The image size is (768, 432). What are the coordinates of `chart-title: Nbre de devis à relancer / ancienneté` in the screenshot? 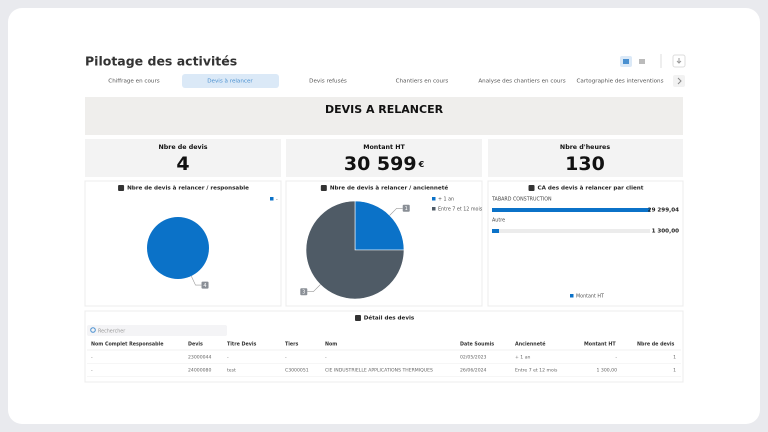 It's located at (389, 188).